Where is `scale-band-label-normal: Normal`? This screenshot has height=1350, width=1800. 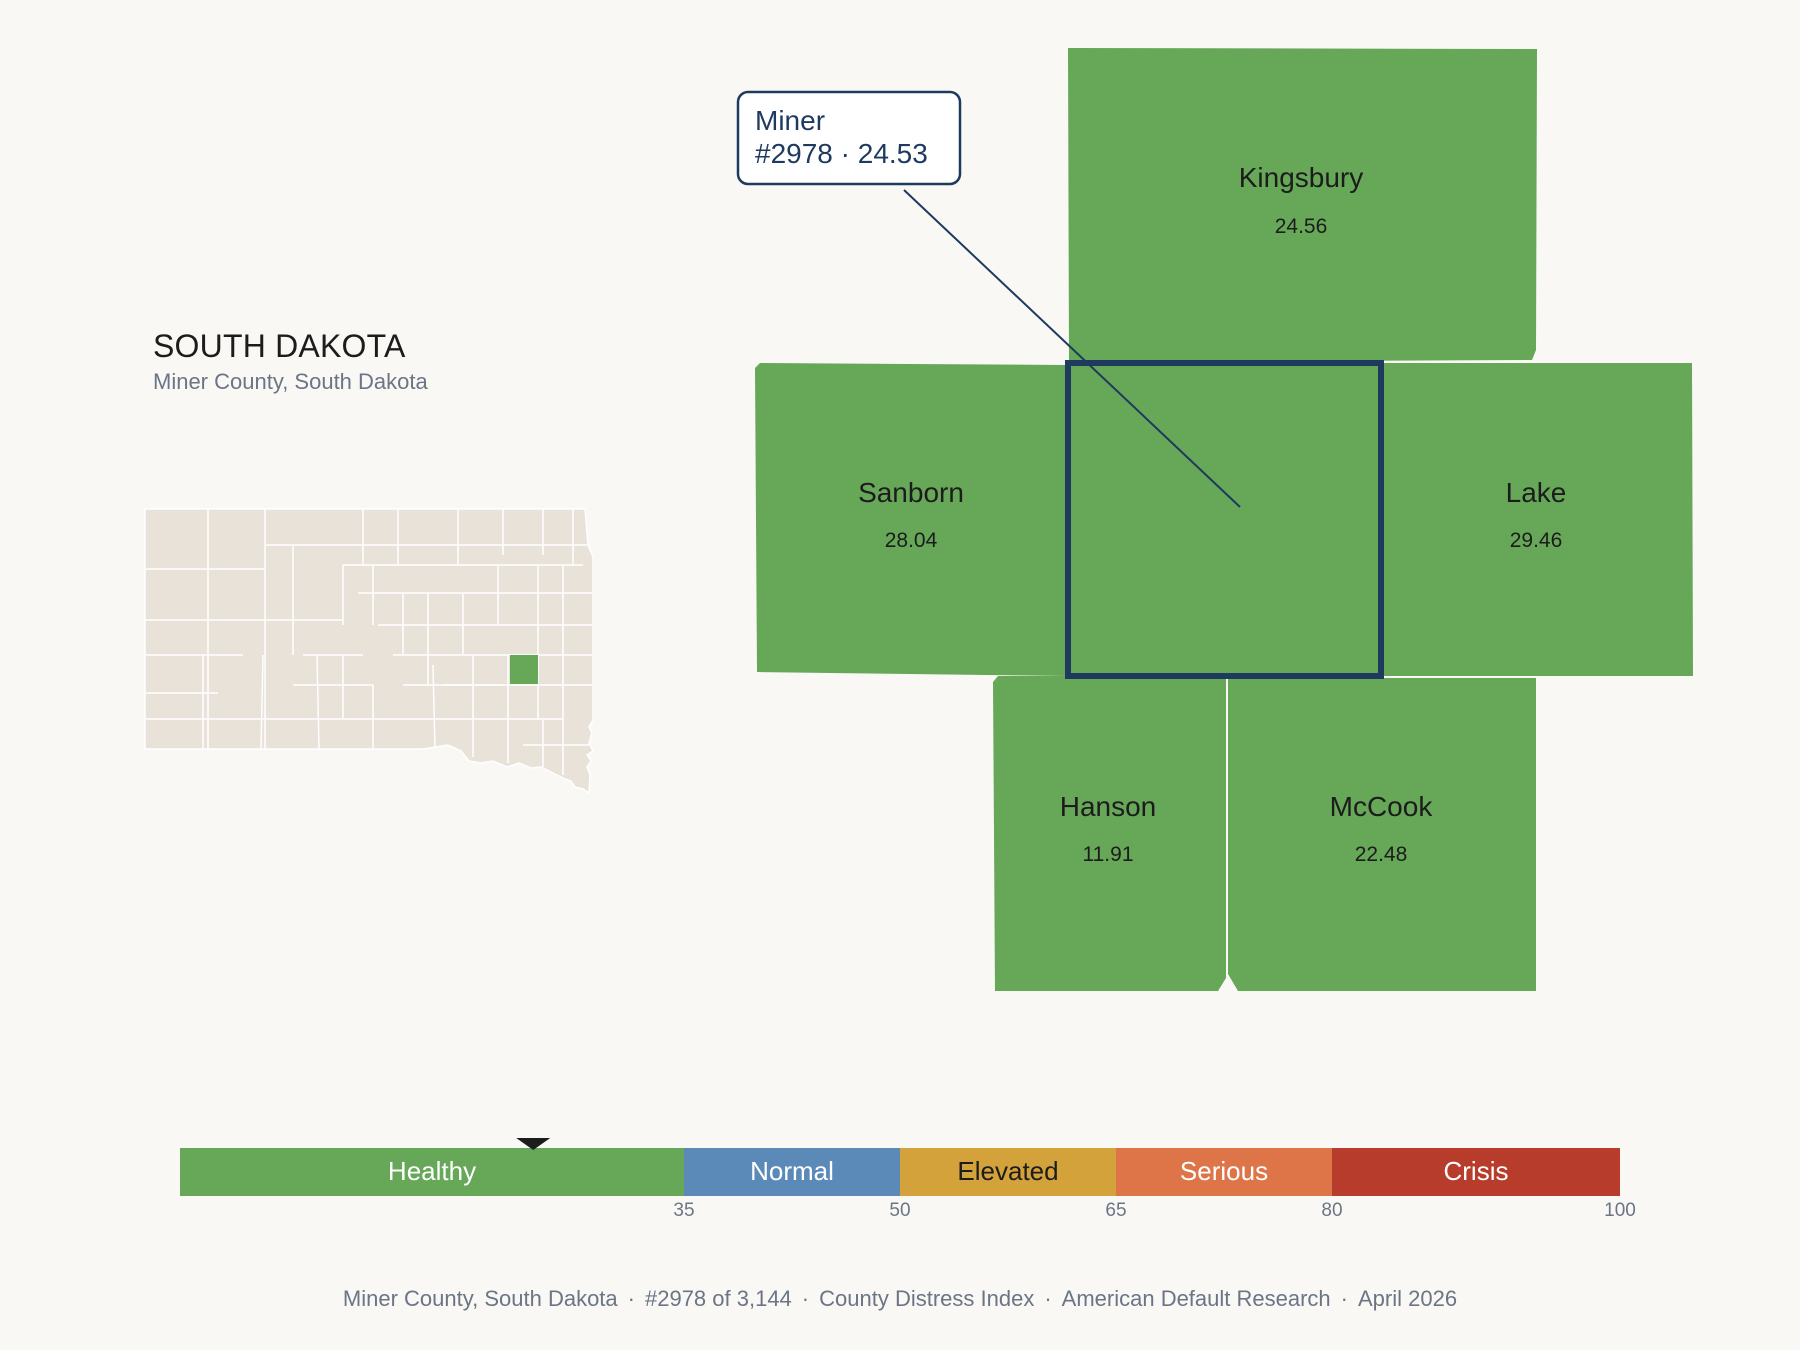 scale-band-label-normal: Normal is located at coordinates (792, 1171).